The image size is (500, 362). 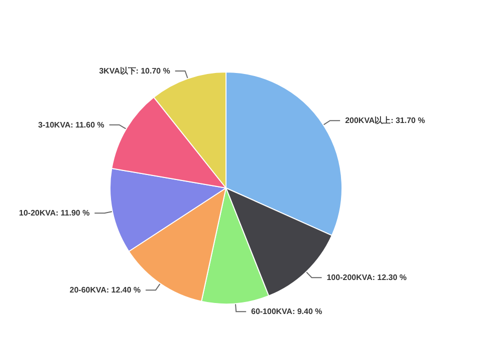 What do you see at coordinates (366, 277) in the screenshot?
I see `slice-label: 100-200KVA: 12.30 %` at bounding box center [366, 277].